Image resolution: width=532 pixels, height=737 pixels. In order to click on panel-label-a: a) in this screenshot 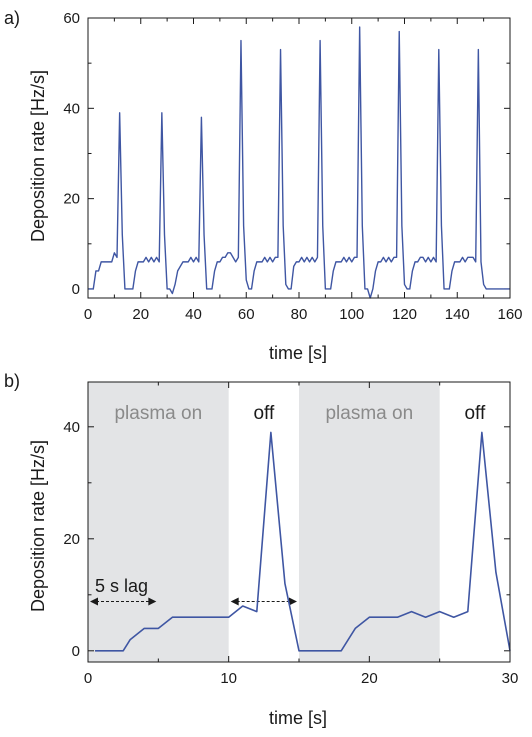, I will do `click(12, 18)`.